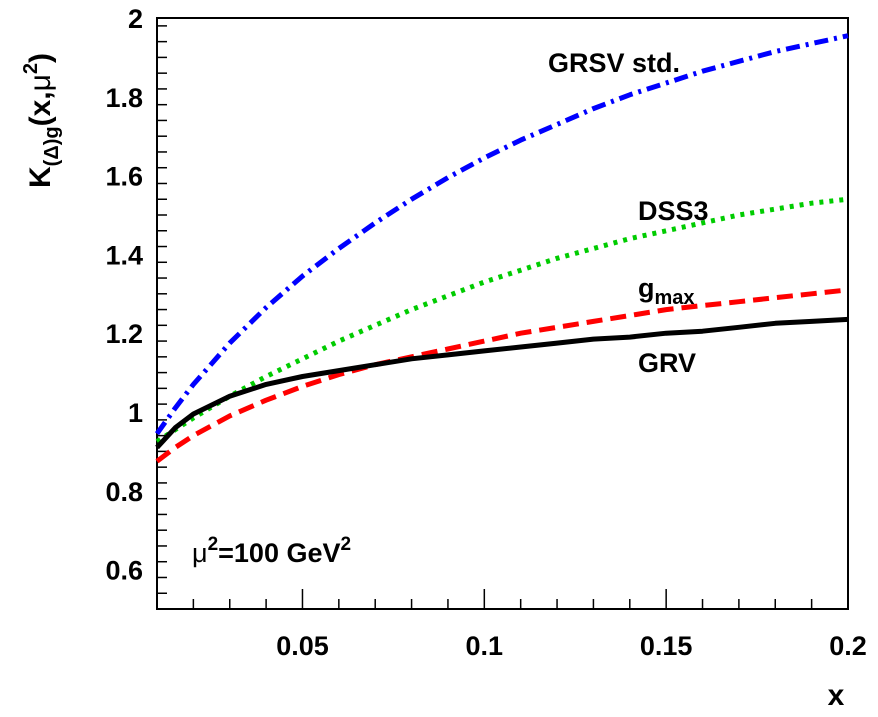 This screenshot has width=878, height=717. I want to click on series-line-grv, so click(502, 383).